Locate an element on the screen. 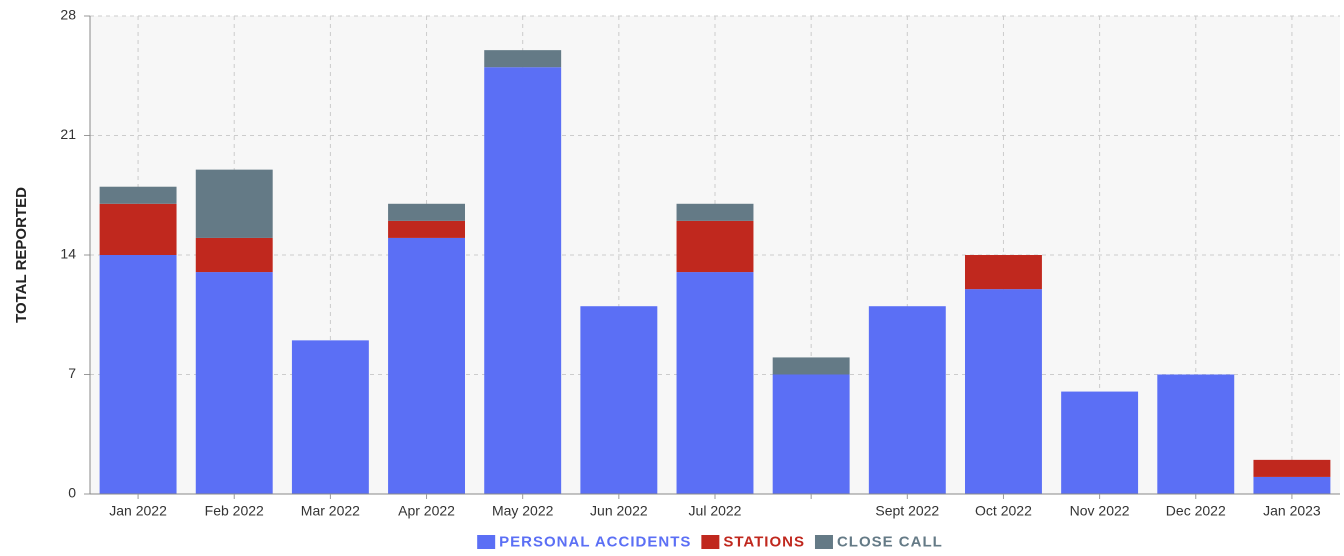 The image size is (1344, 556). y-tick-label: 7 is located at coordinates (72, 373).